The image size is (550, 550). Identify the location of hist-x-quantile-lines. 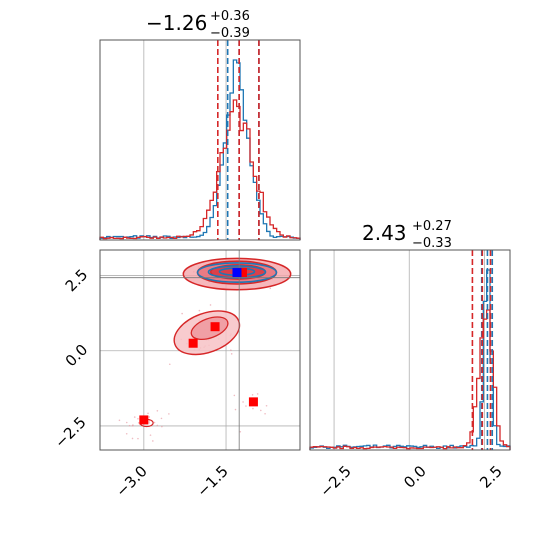
(238, 140).